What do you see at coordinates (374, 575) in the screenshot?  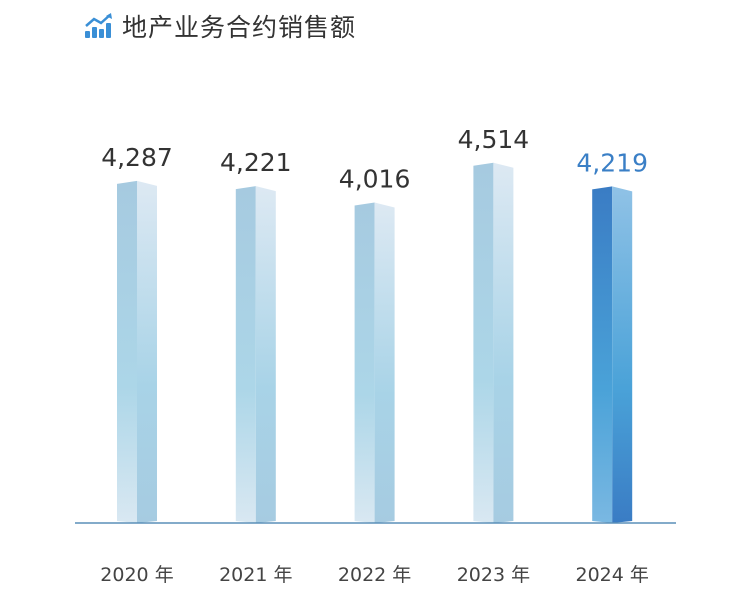 I see `x-tick-label: 2022 年` at bounding box center [374, 575].